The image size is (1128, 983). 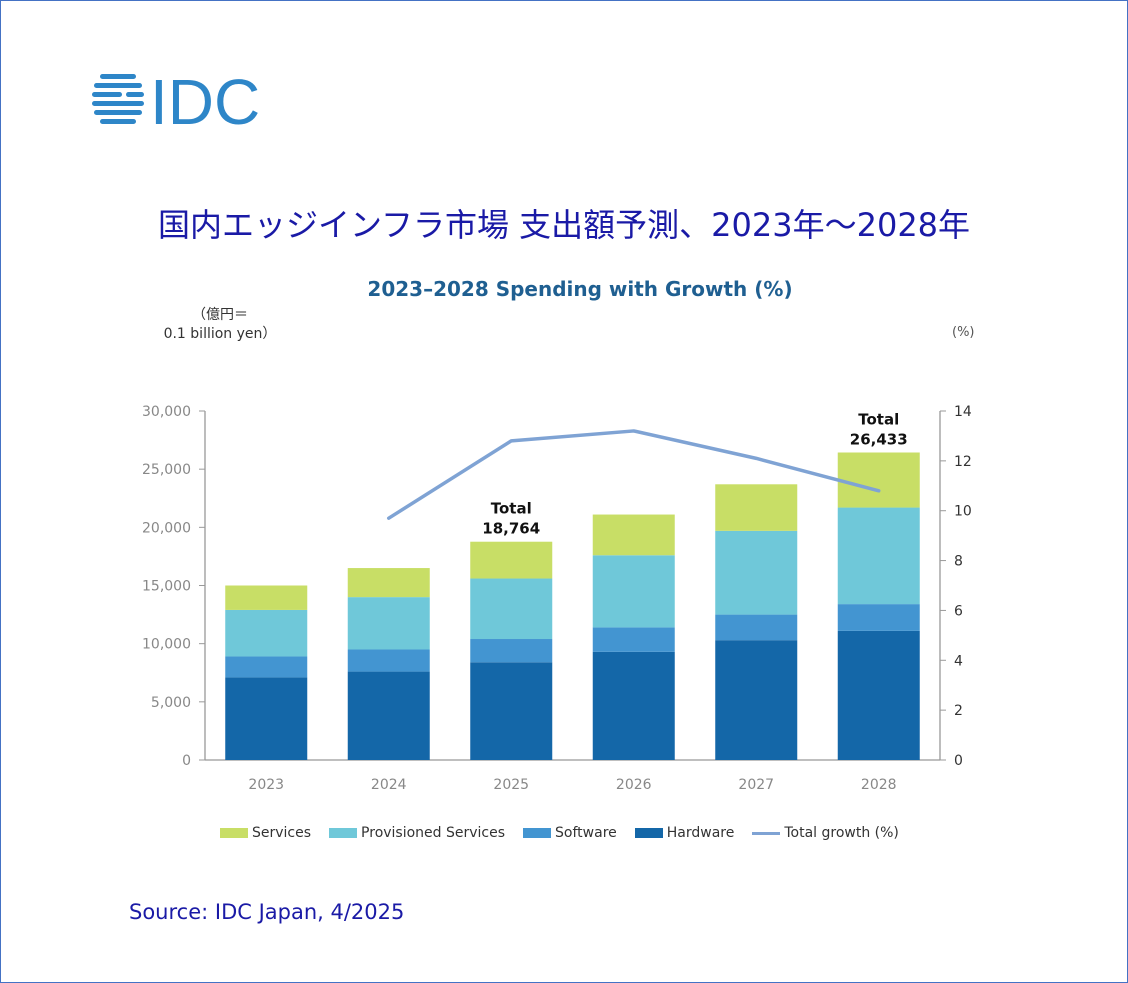 What do you see at coordinates (634, 474) in the screenshot?
I see `growth-line` at bounding box center [634, 474].